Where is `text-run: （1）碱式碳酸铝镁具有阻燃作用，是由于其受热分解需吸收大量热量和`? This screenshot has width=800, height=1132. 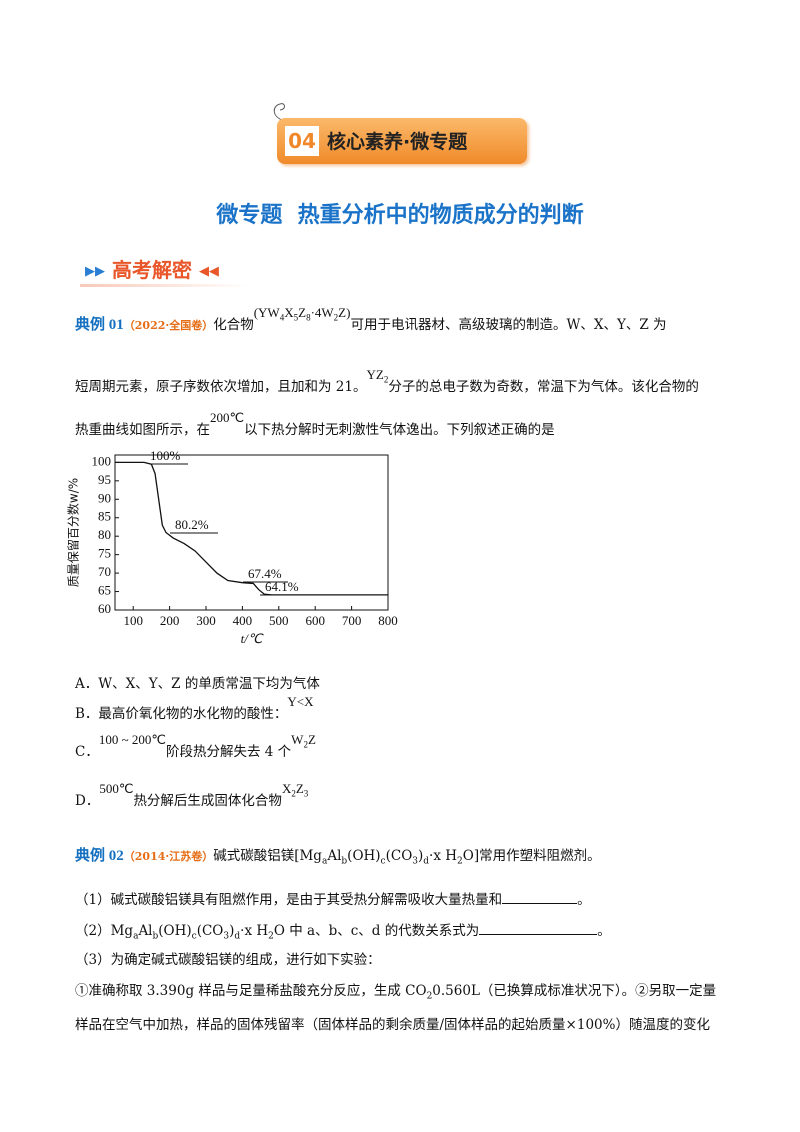 text-run: （1）碱式碳酸铝镁具有阻燃作用，是由于其受热分解需吸收大量热量和 is located at coordinates (289, 900).